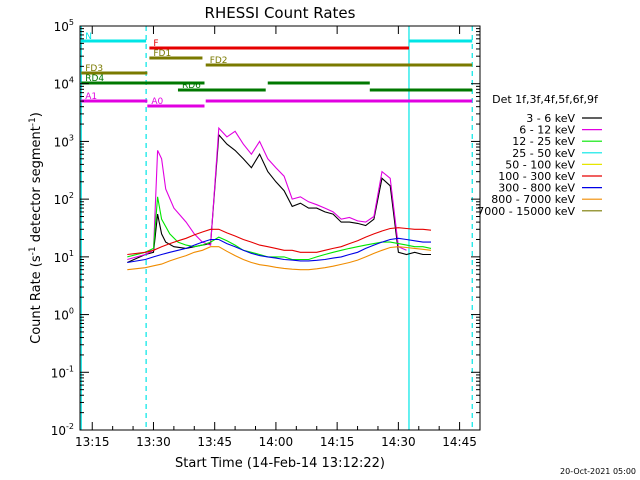  What do you see at coordinates (598, 471) in the screenshot?
I see `timestamp: 20-Oct-2021 05:00` at bounding box center [598, 471].